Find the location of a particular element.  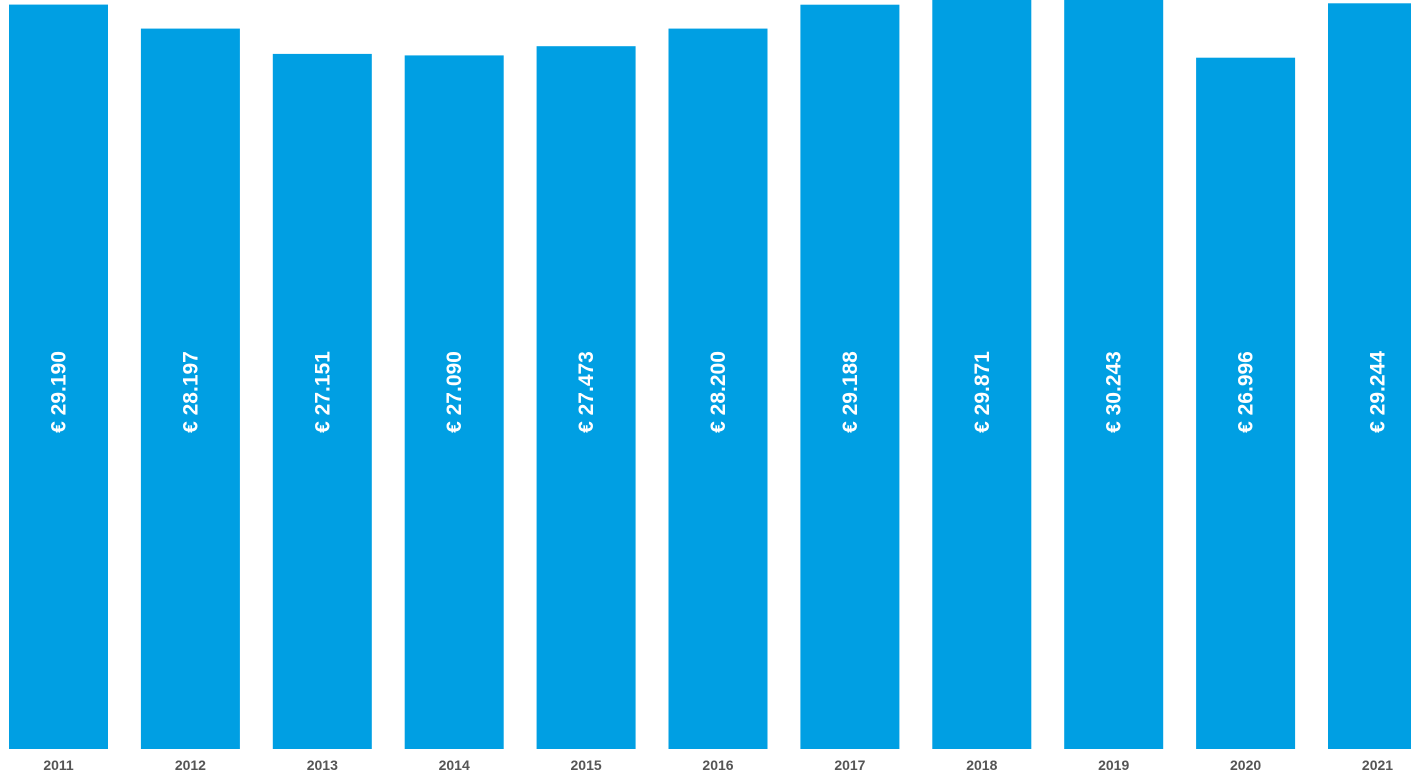

bar-2011 is located at coordinates (58, 377).